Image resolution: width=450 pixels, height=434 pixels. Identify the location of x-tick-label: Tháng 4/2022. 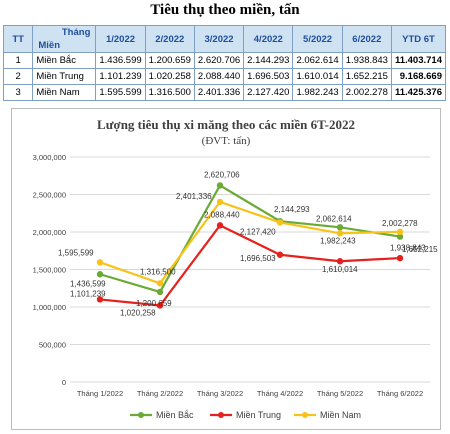
(280, 393).